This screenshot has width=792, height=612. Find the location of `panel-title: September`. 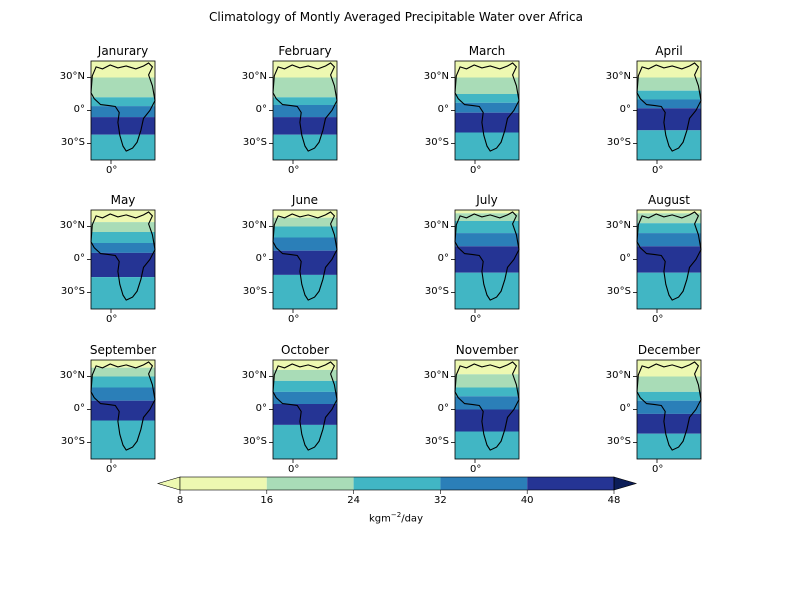

panel-title: September is located at coordinates (123, 350).